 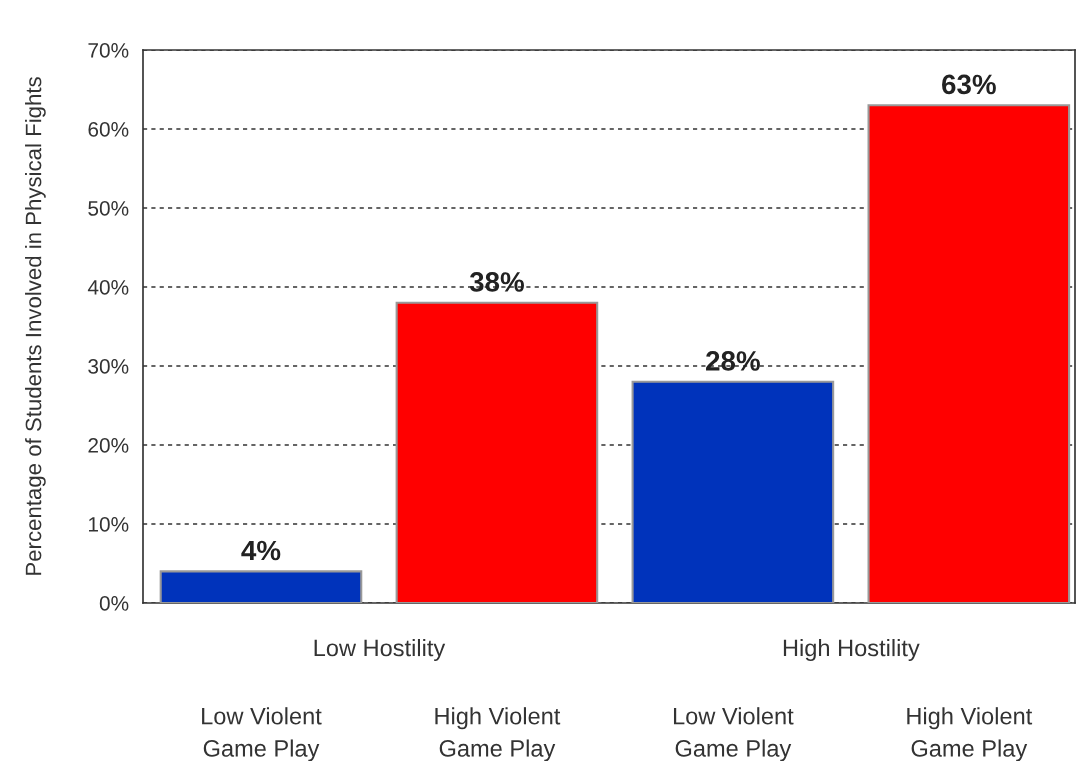 I want to click on y-tick-label: 10%, so click(x=109, y=524).